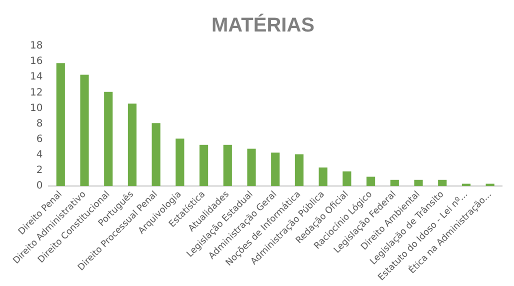 This screenshot has height=286, width=514. I want to click on y-tick-label: 0, so click(39, 186).